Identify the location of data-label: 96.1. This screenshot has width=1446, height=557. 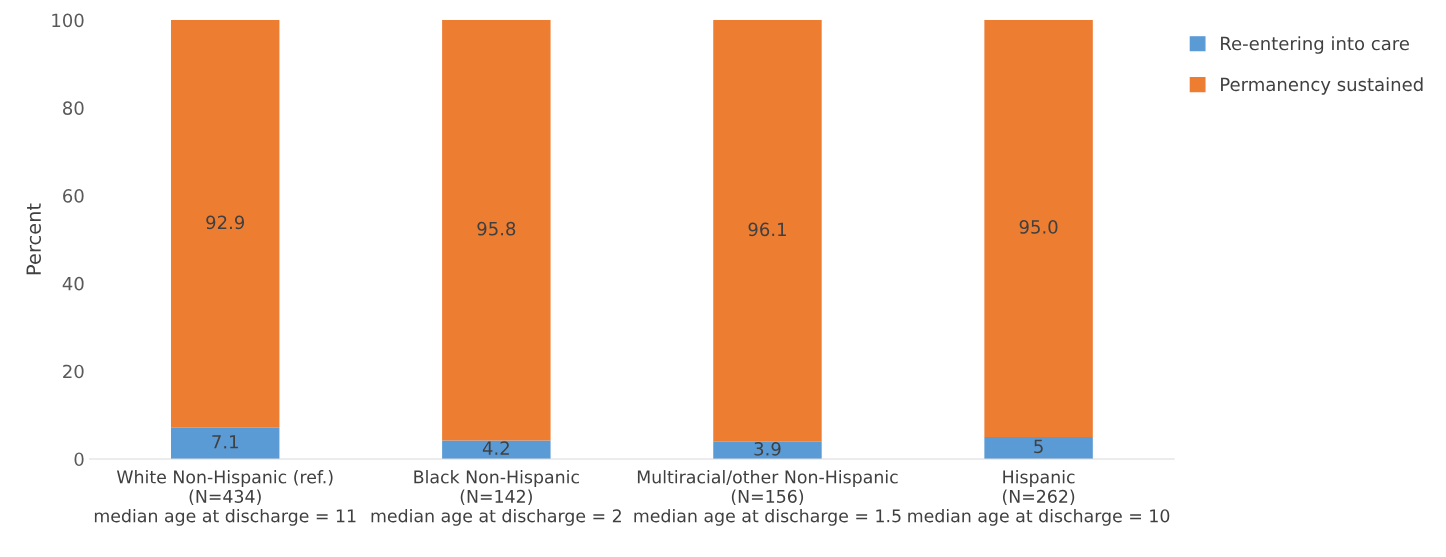
(767, 229).